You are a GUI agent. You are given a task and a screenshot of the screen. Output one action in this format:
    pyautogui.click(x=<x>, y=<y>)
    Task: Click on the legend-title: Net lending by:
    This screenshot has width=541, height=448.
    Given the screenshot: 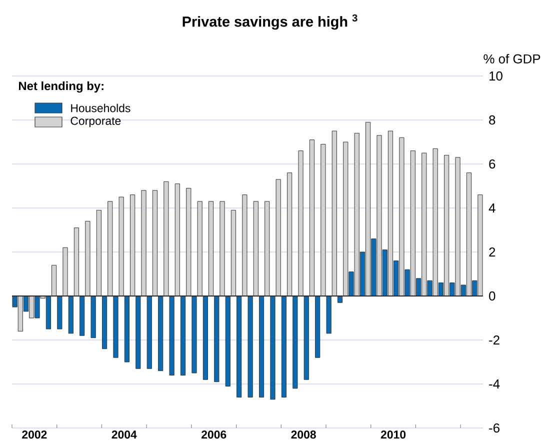 What is the action you would take?
    pyautogui.click(x=61, y=87)
    